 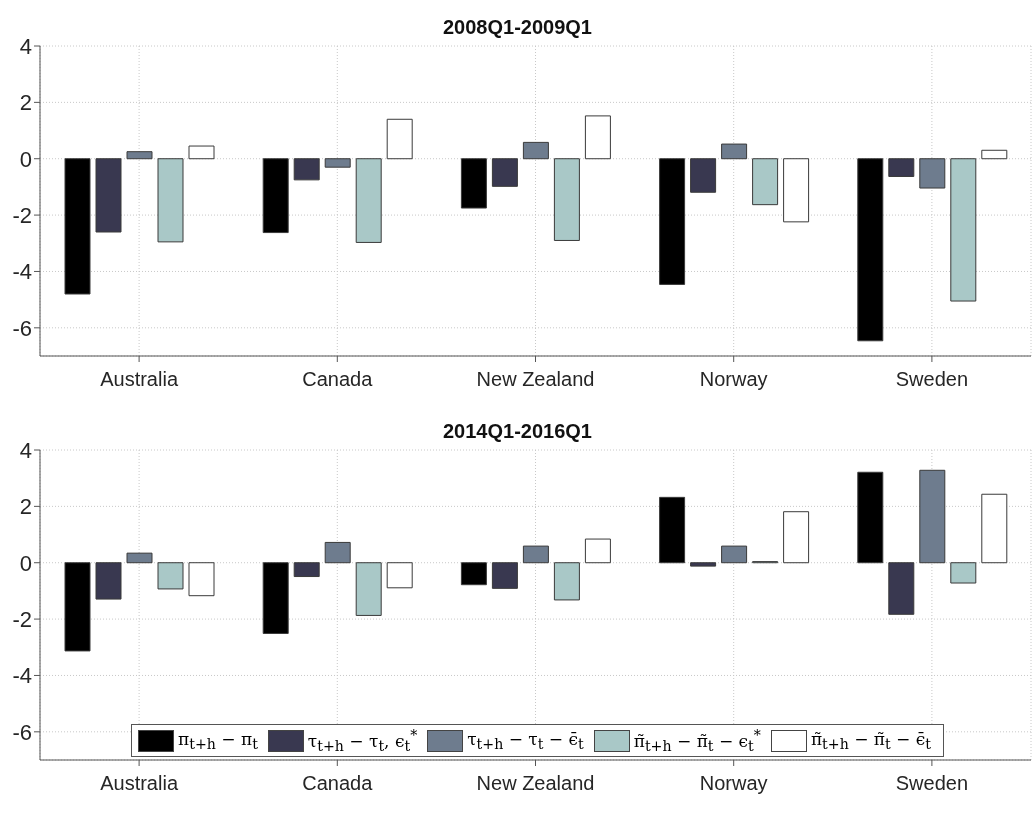 What do you see at coordinates (517, 27) in the screenshot?
I see `chart-title: 2008Q1-2009Q1` at bounding box center [517, 27].